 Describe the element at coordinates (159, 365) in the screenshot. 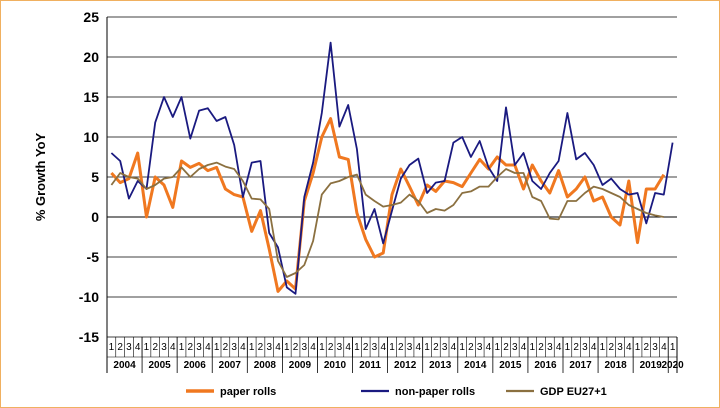

I see `year-label: 2005` at that location.